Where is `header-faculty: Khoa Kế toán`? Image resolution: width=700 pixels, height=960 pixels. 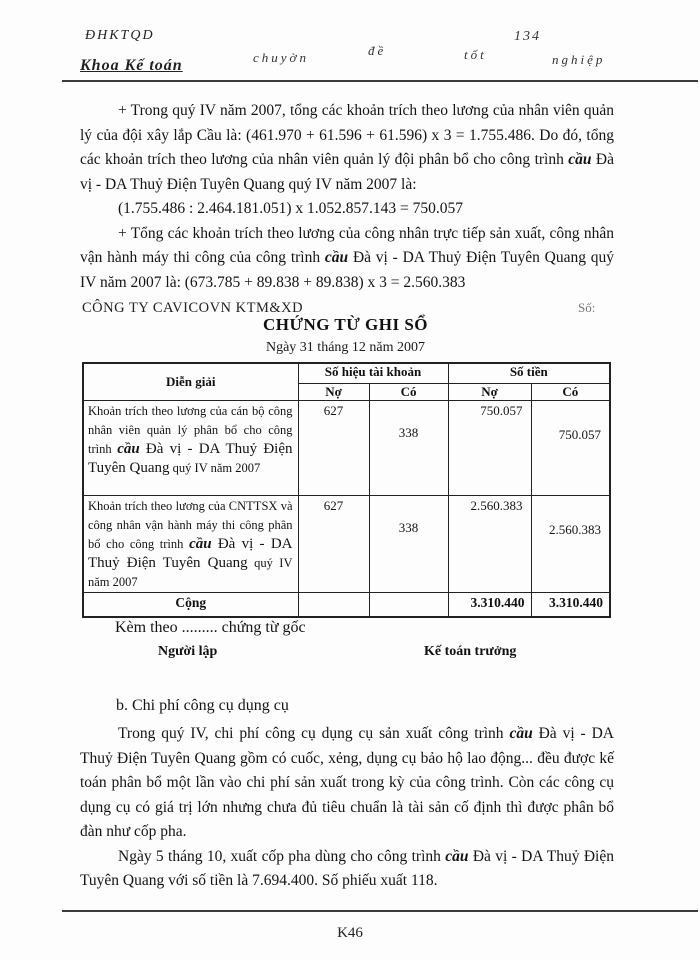
header-faculty: Khoa Kế toán is located at coordinates (131, 65).